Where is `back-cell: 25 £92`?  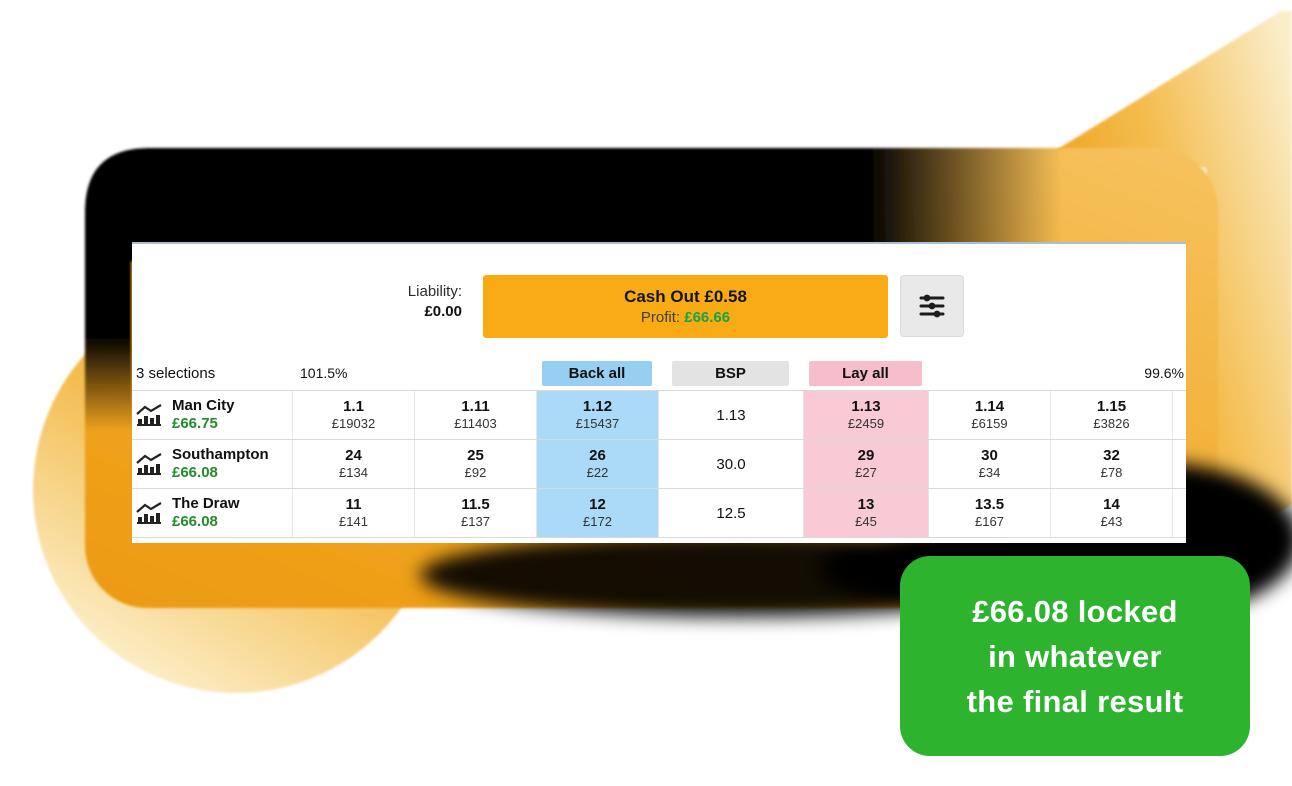 back-cell: 25 £92 is located at coordinates (475, 464).